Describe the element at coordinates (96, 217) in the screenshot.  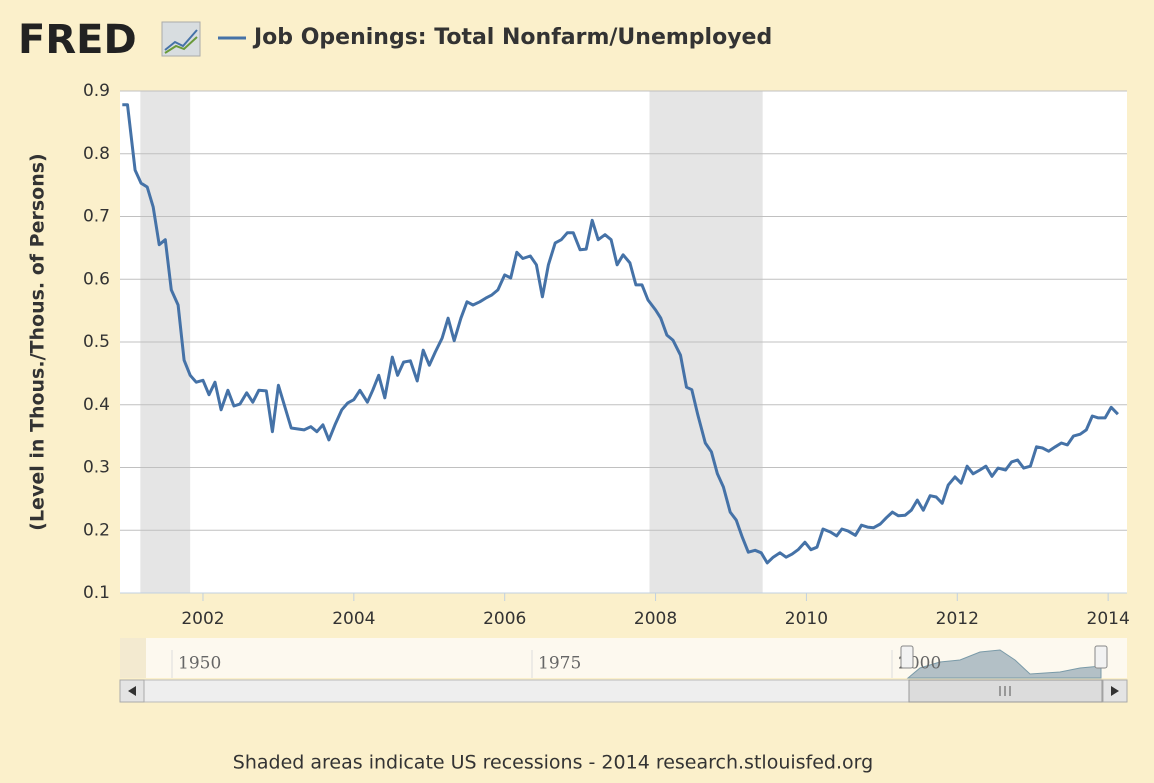
I see `y-tick-label: 0.7` at that location.